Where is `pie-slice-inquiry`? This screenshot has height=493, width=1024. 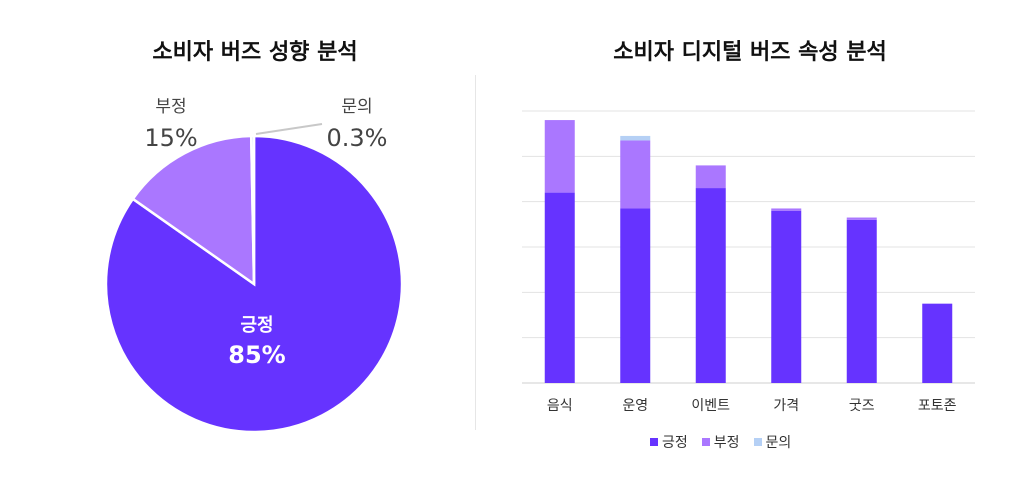 pie-slice-inquiry is located at coordinates (252, 209).